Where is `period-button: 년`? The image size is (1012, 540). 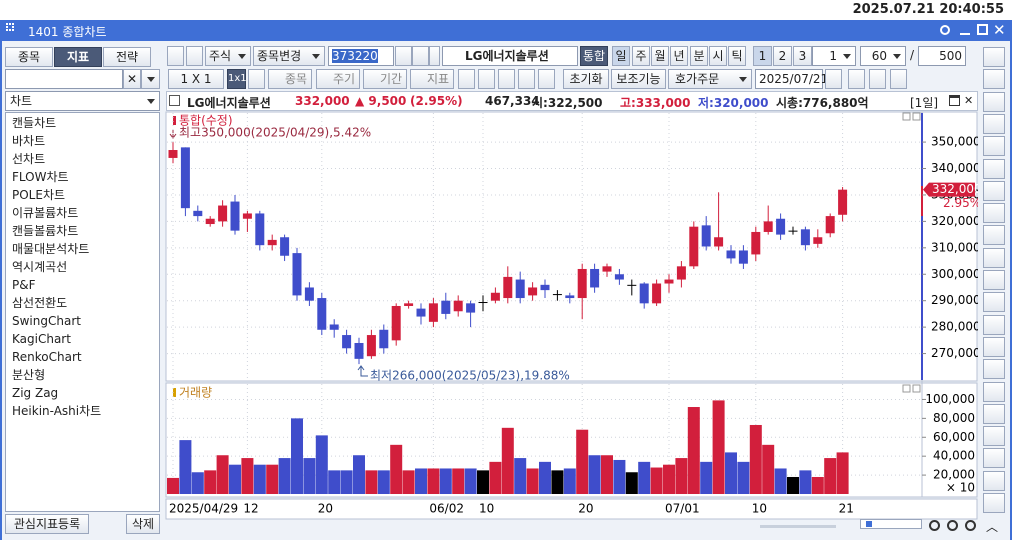 period-button: 년 is located at coordinates (679, 56).